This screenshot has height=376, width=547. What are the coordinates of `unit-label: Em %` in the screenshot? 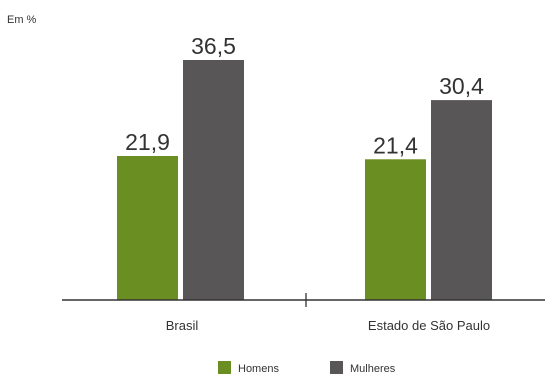 It's located at (22, 20).